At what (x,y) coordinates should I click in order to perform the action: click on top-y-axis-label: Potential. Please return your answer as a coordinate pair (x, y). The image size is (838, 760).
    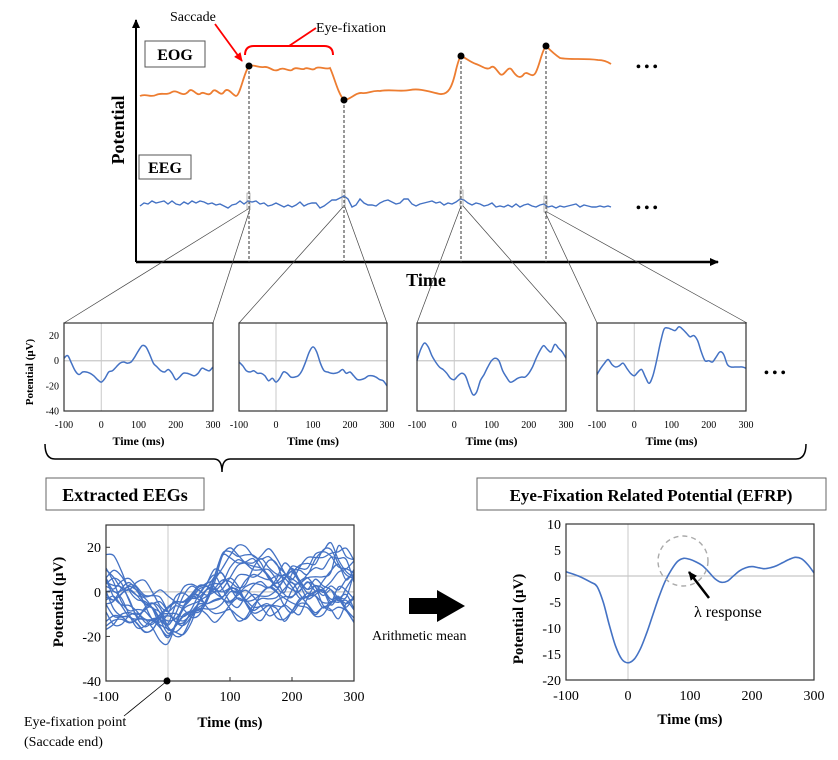
    Looking at the image, I should click on (118, 130).